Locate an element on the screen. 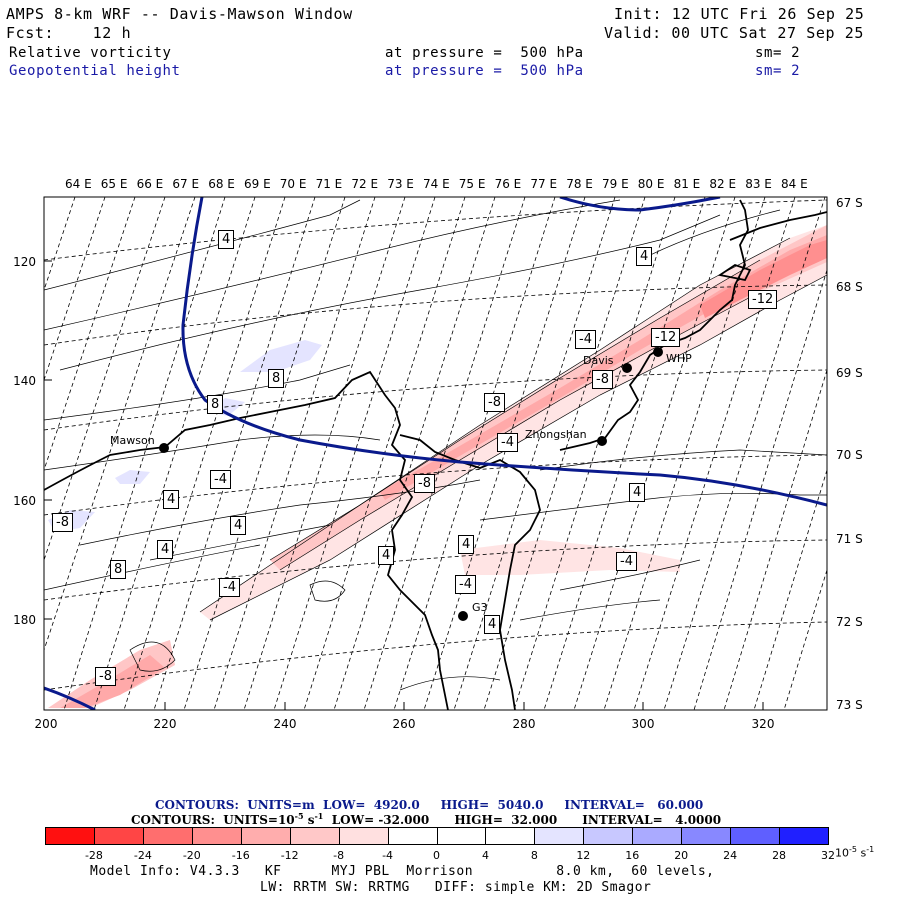 The width and height of the screenshot is (900, 900). vorticity-contour-high: HIGH= 32.000 is located at coordinates (506, 820).